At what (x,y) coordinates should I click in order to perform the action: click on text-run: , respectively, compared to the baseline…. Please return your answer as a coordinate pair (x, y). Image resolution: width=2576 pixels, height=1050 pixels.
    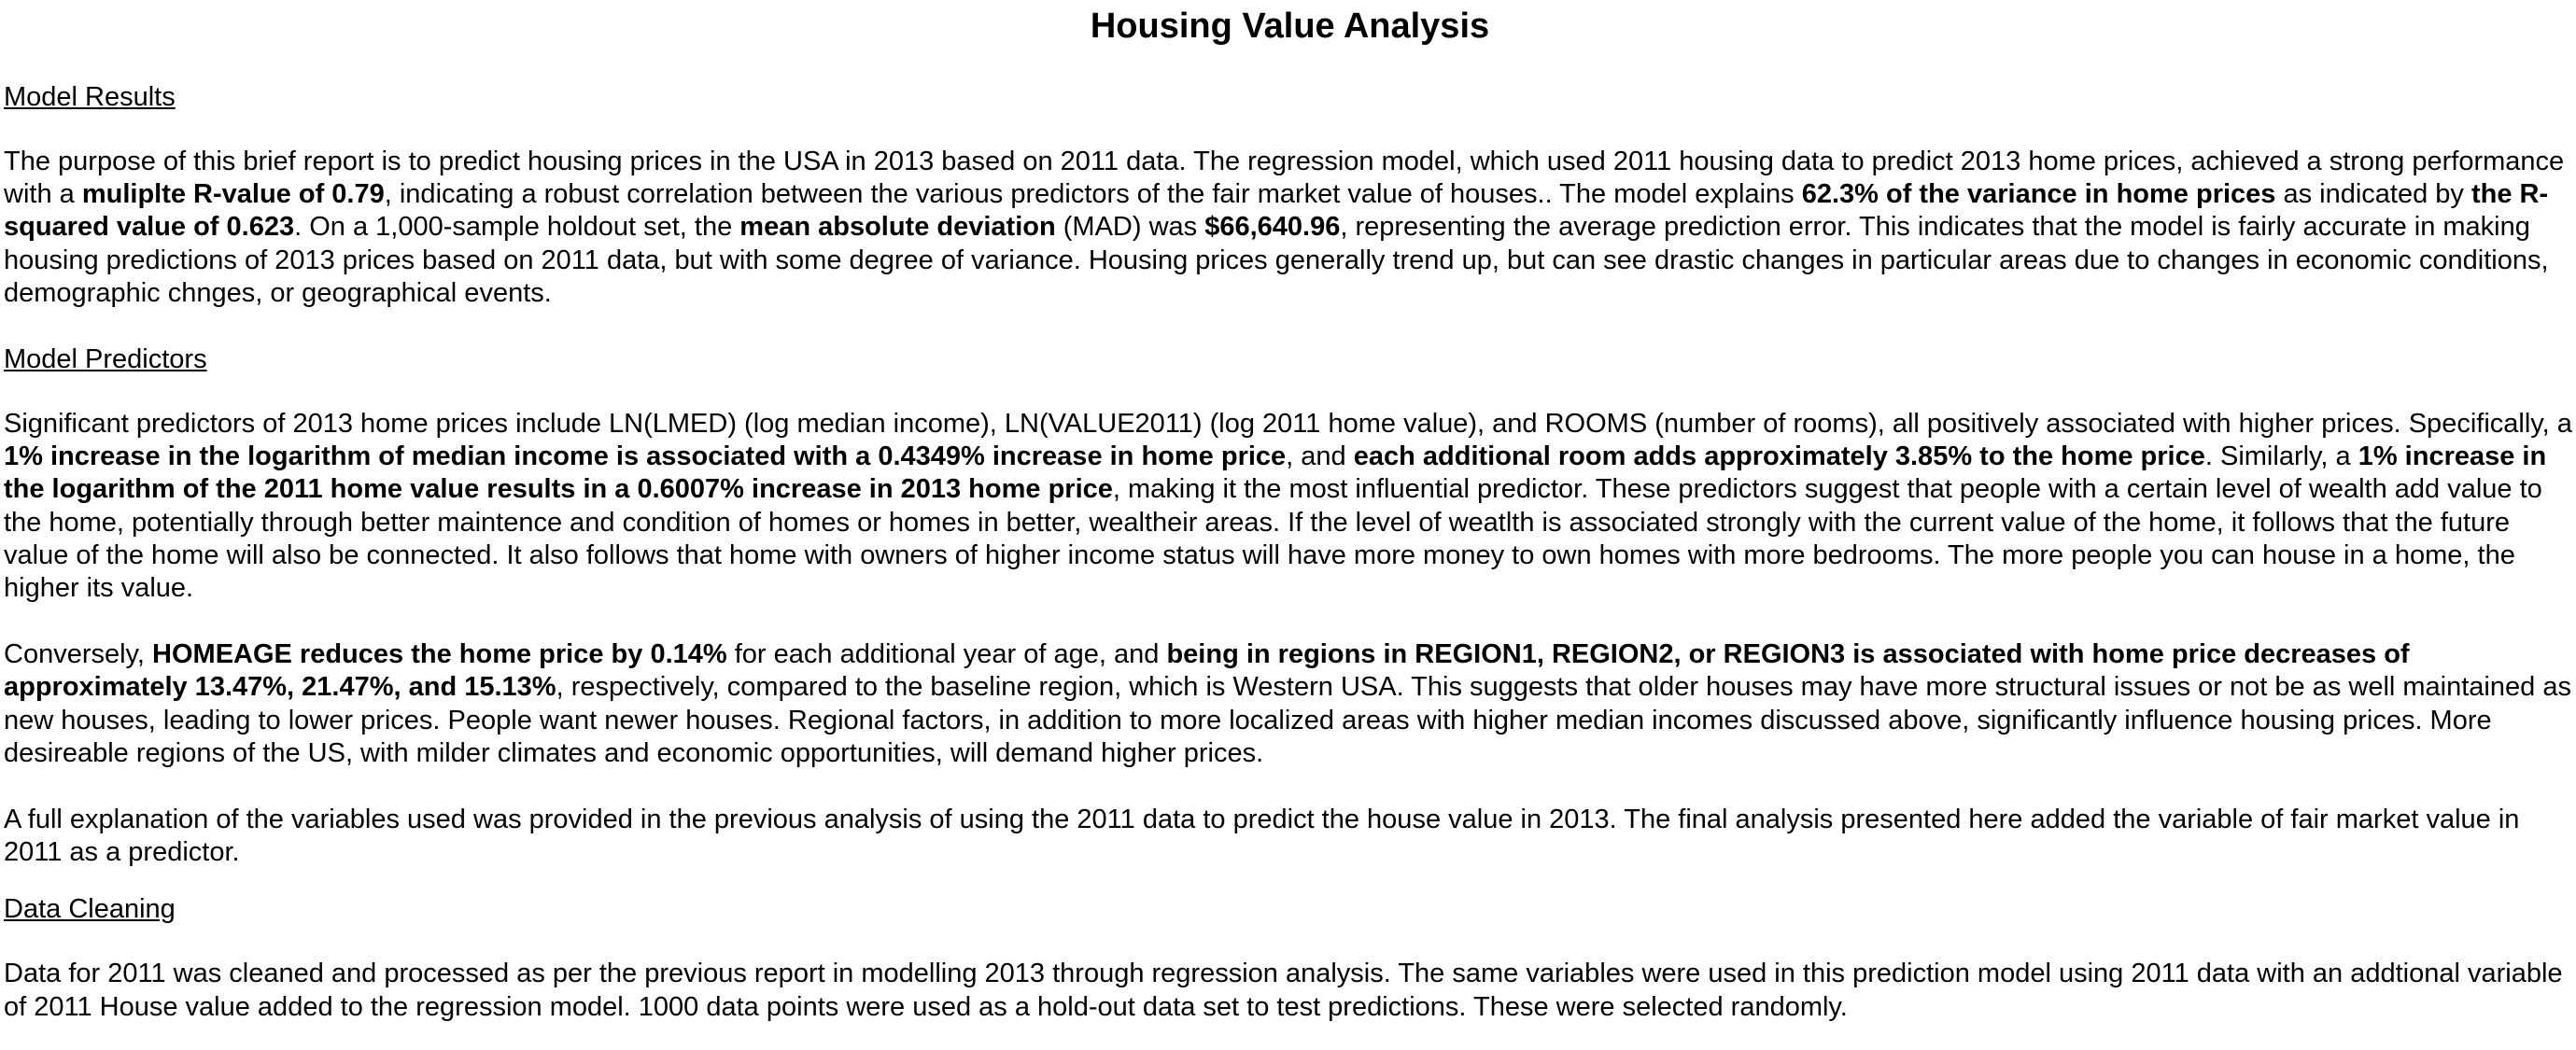
    Looking at the image, I should click on (1287, 720).